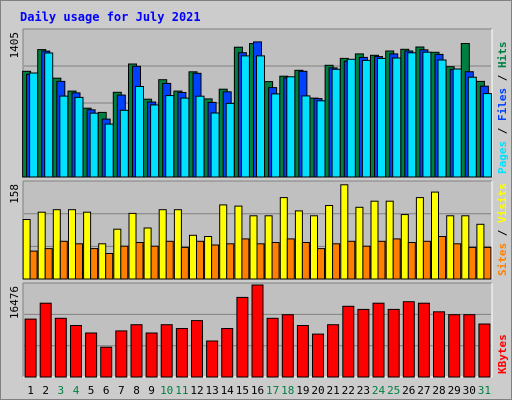 This screenshot has height=401, width=512. Describe the element at coordinates (257, 390) in the screenshot. I see `day-label: 16` at that location.